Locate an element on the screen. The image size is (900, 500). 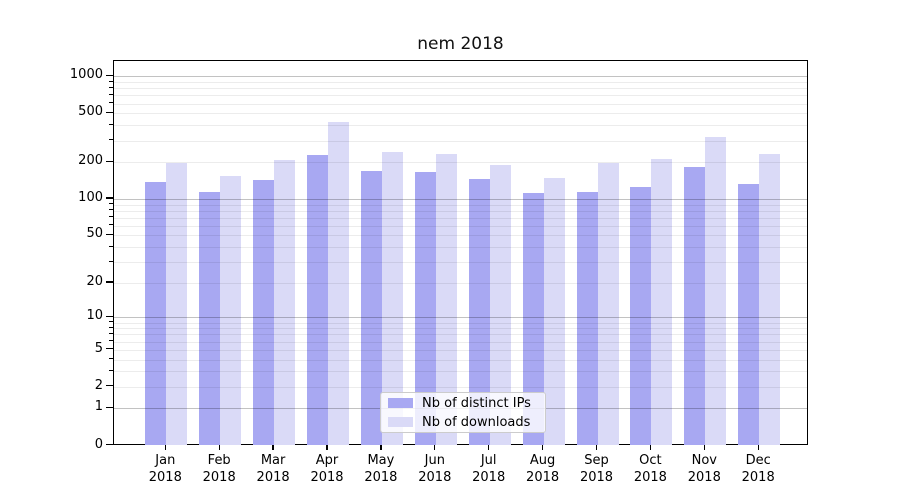
x-tick-label: Nov 2018 is located at coordinates (704, 468).